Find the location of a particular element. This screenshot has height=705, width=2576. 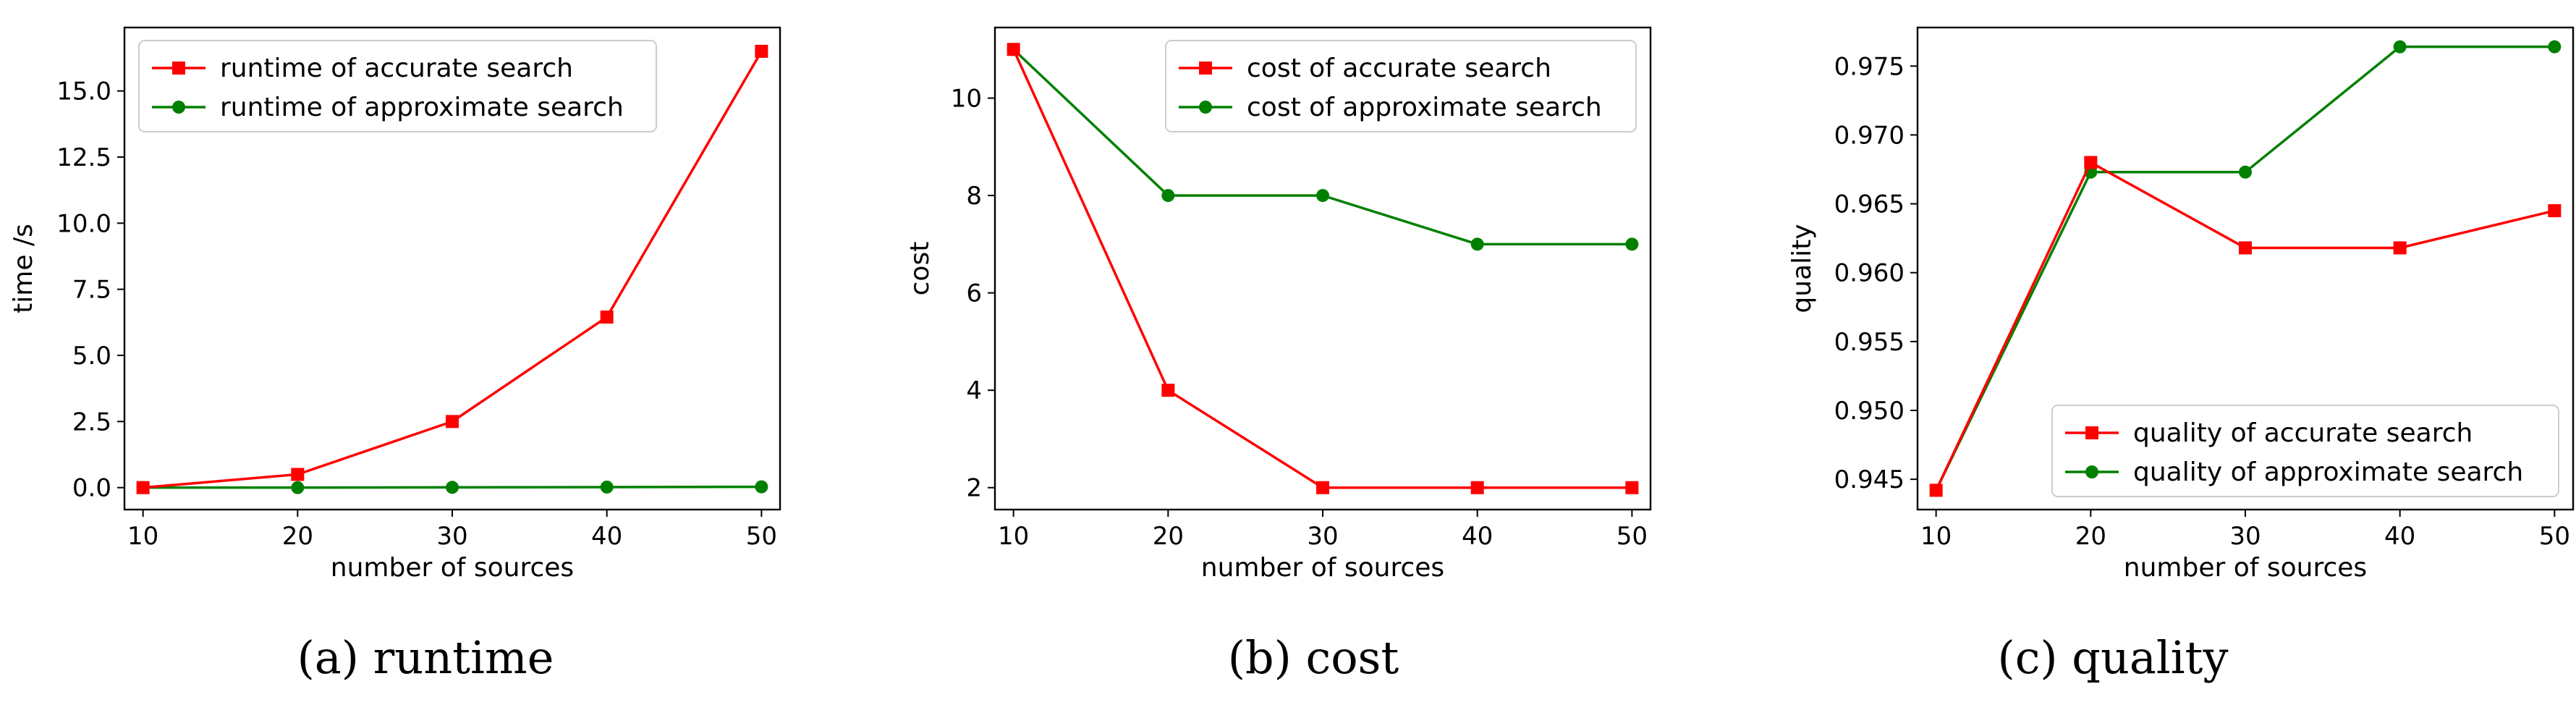

y-tick-label: 10 is located at coordinates (966, 100).